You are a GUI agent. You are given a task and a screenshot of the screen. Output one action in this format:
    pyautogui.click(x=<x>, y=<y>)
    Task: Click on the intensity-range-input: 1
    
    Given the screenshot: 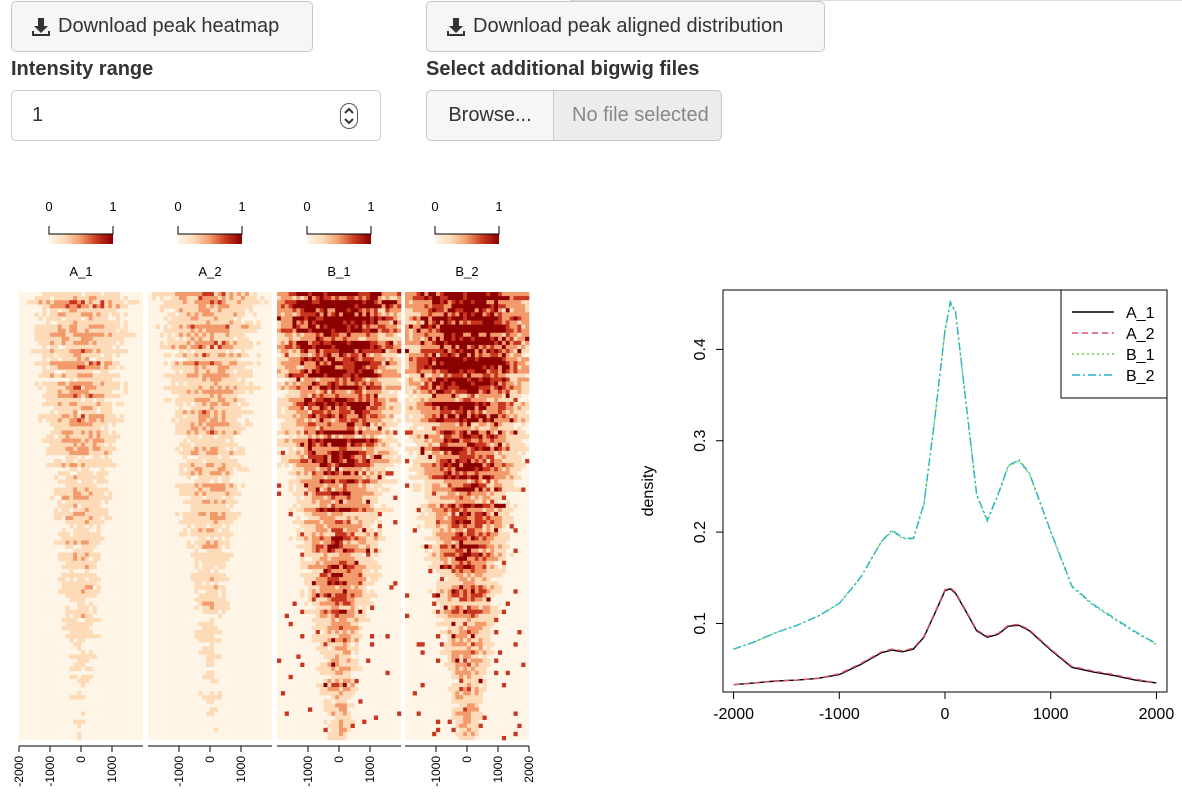 What is the action you would take?
    pyautogui.click(x=196, y=115)
    